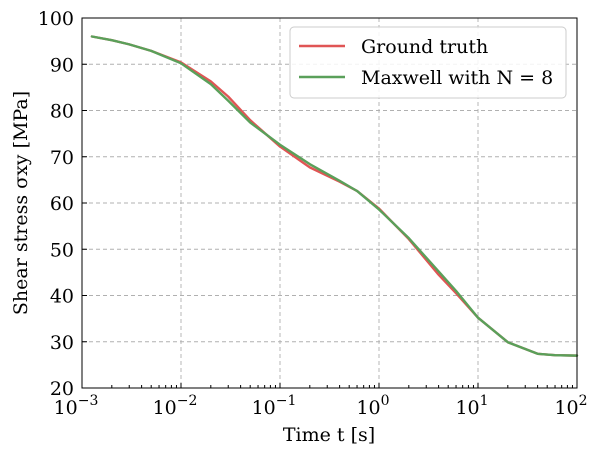 The height and width of the screenshot is (454, 601). Describe the element at coordinates (321, 406) in the screenshot. I see `x-tick-labels: 10⁻³ 10⁻² 10⁻¹ 10⁰ 10¹ 10²` at that location.